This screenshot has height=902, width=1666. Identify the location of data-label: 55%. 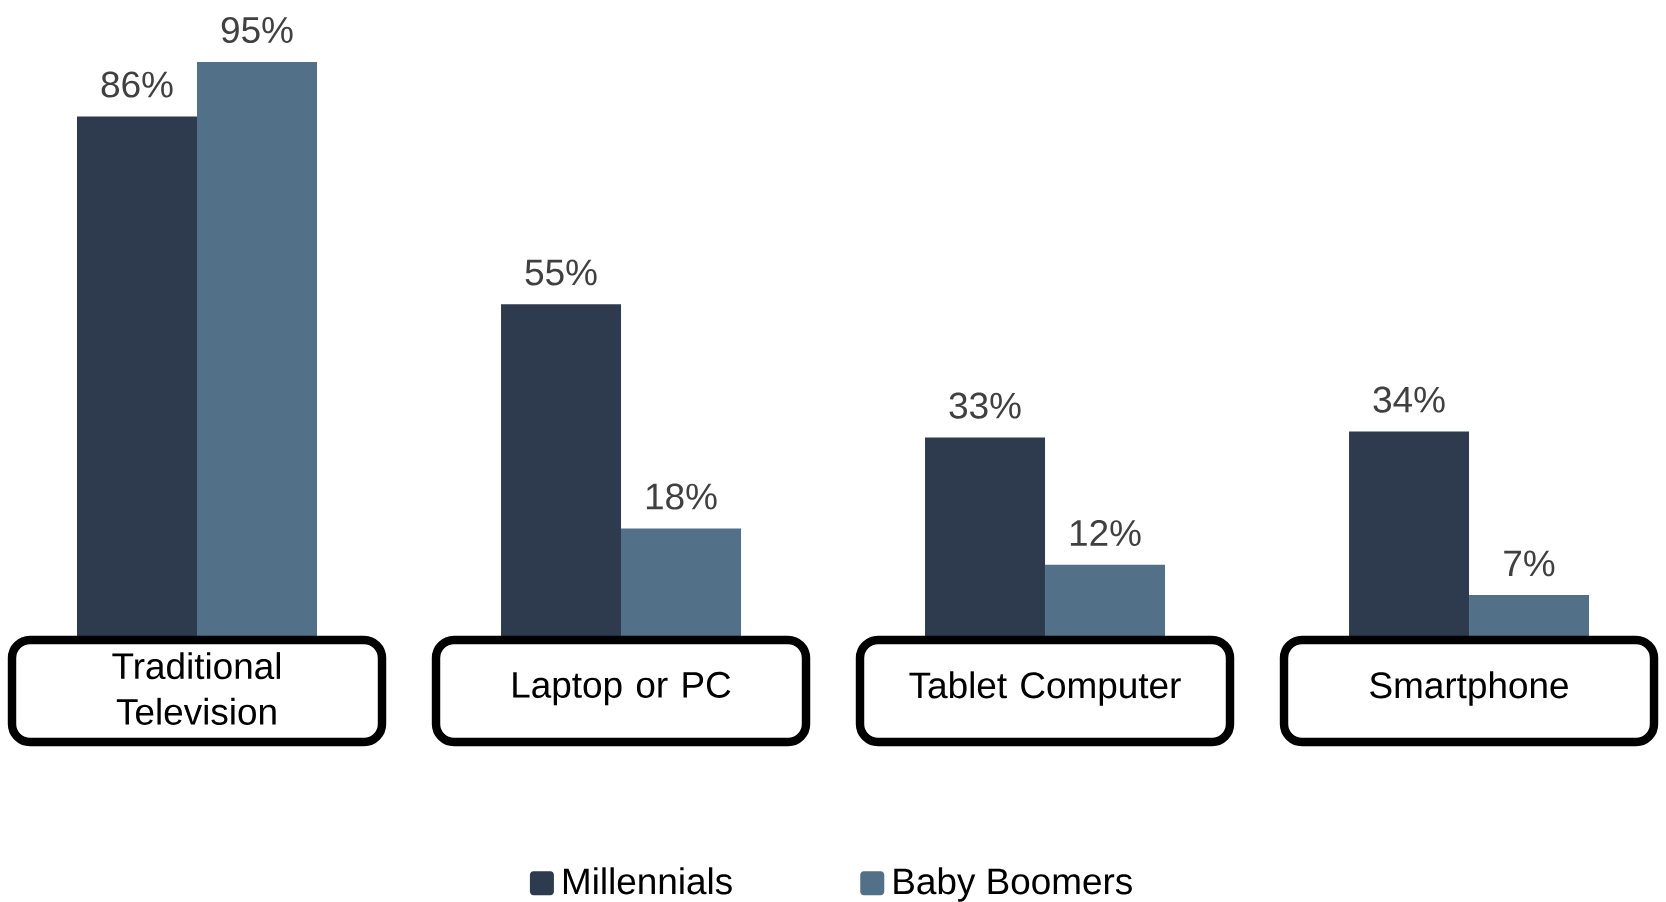
(561, 272).